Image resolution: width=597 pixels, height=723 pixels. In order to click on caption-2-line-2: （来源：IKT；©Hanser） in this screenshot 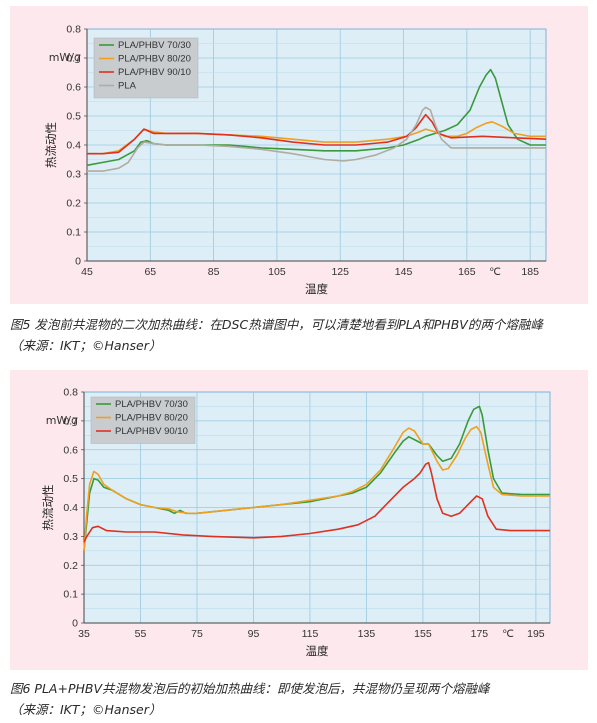, I will do `click(86, 709)`.